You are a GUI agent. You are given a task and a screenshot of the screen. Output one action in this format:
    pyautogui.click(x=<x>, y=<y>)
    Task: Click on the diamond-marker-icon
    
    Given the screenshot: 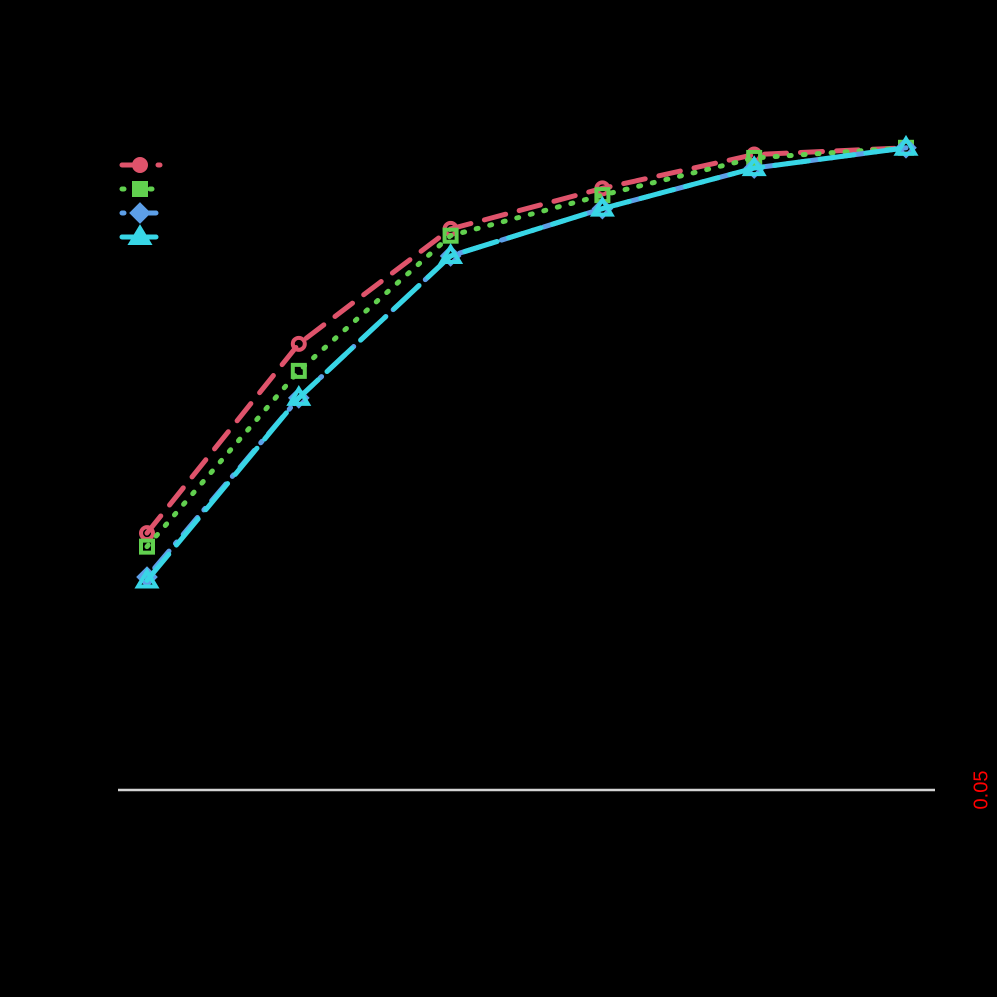 What is the action you would take?
    pyautogui.click(x=140, y=213)
    